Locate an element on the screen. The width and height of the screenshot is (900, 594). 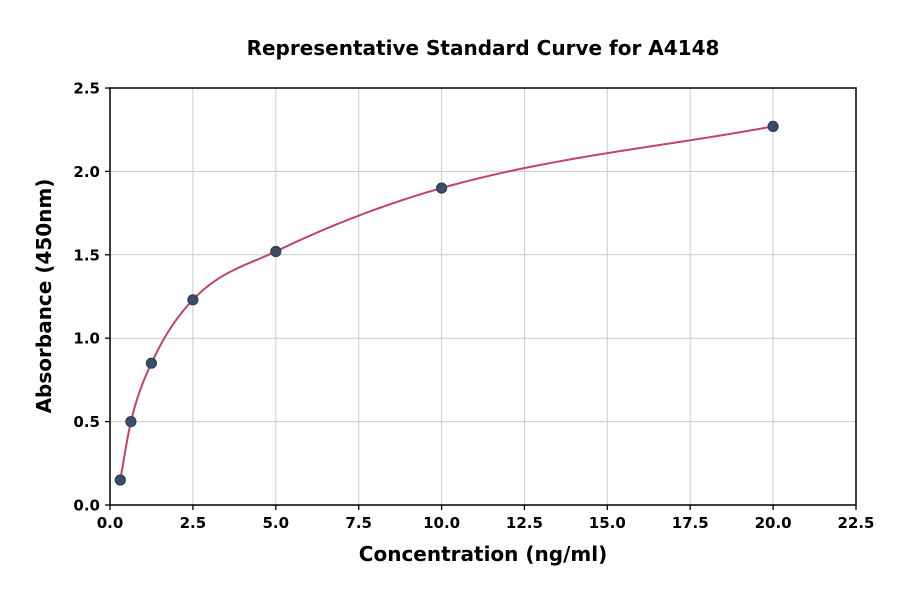
y-axis-label: Absorbance (450nm) is located at coordinates (44, 296).